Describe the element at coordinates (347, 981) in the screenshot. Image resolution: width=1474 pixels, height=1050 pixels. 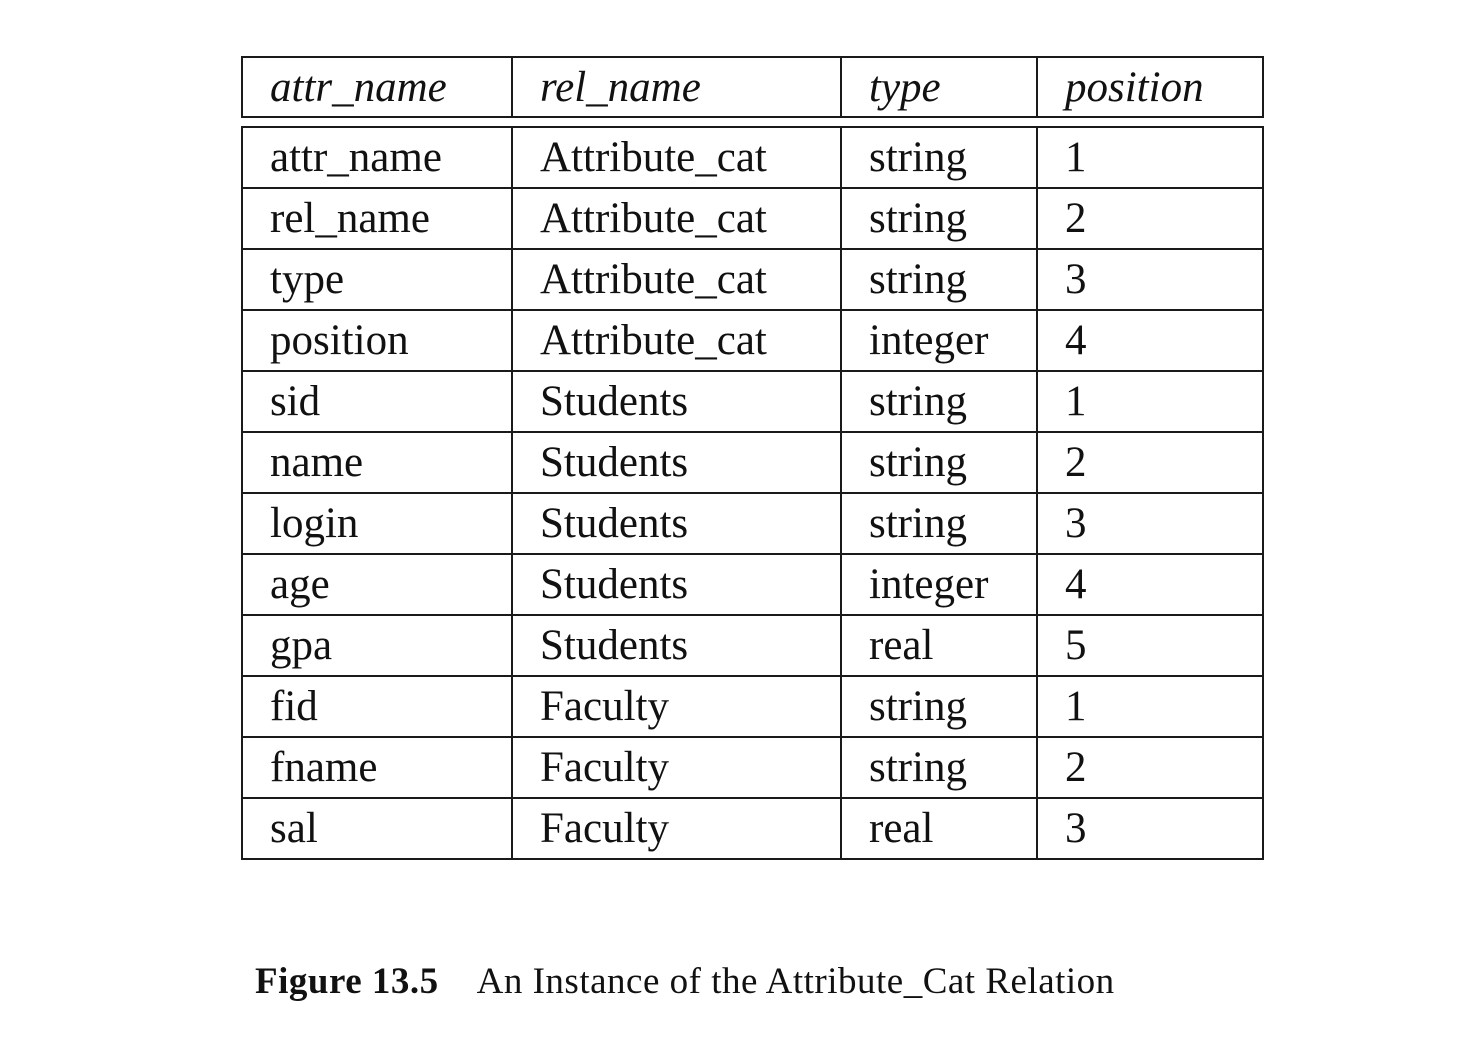
I see `figure-label: Figure 13.5` at that location.